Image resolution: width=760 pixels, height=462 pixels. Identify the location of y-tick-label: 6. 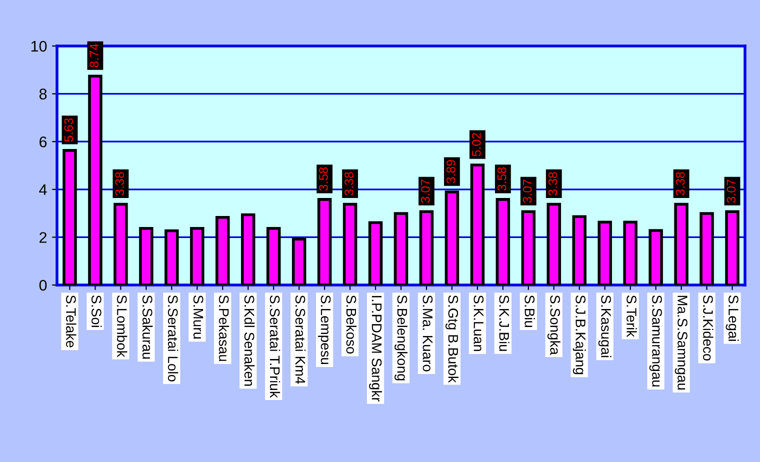
(43, 142).